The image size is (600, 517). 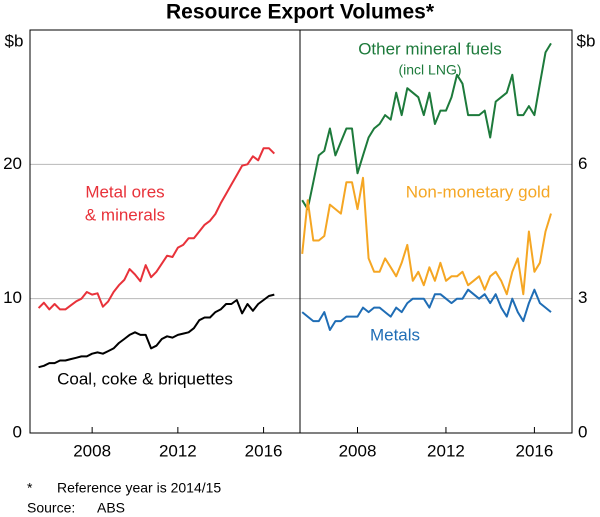 I want to click on note-text: Reference year is 2014/15, so click(x=139, y=488).